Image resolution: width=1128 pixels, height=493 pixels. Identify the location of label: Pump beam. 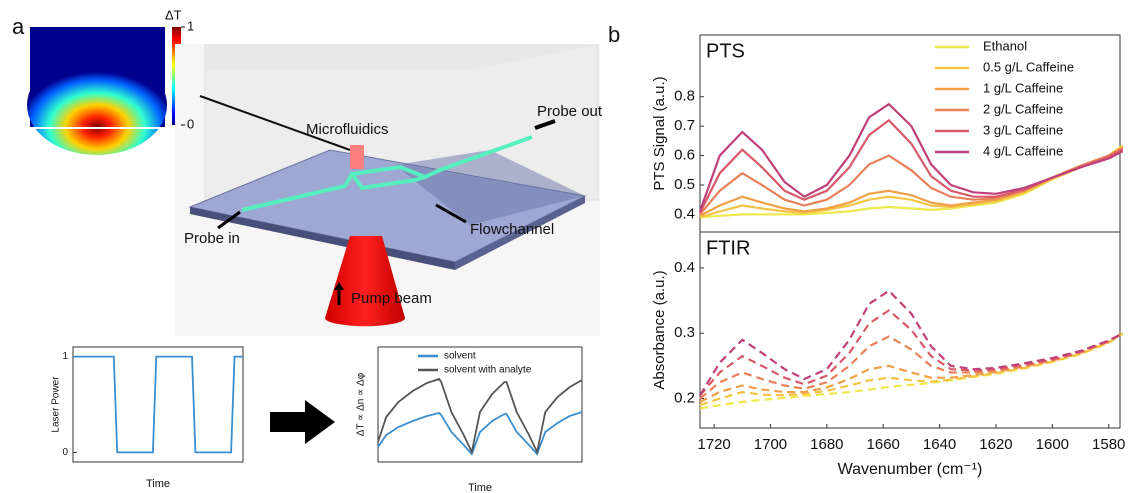
(391, 298).